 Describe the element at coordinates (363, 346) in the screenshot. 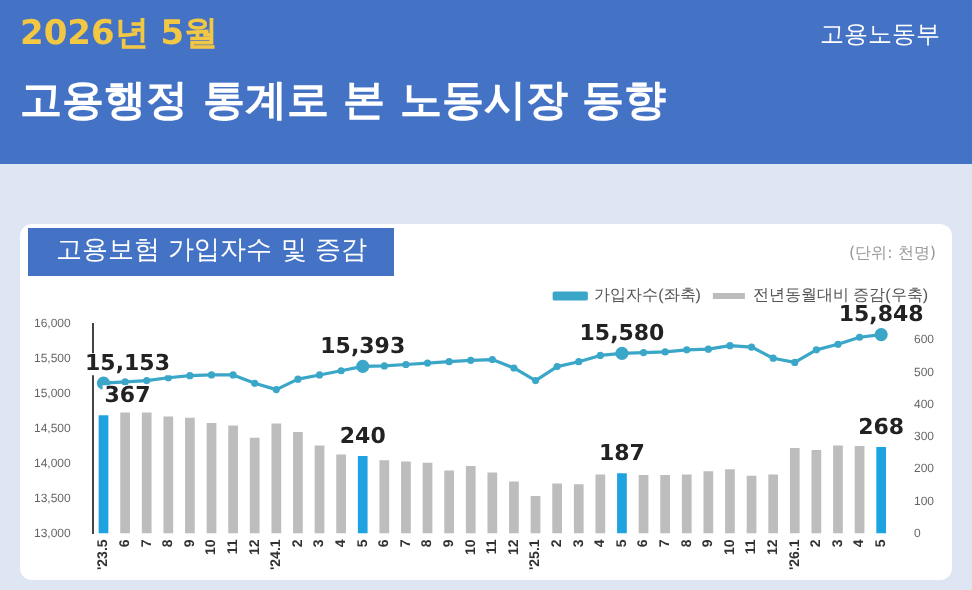

I see `data-label: 15,393` at that location.